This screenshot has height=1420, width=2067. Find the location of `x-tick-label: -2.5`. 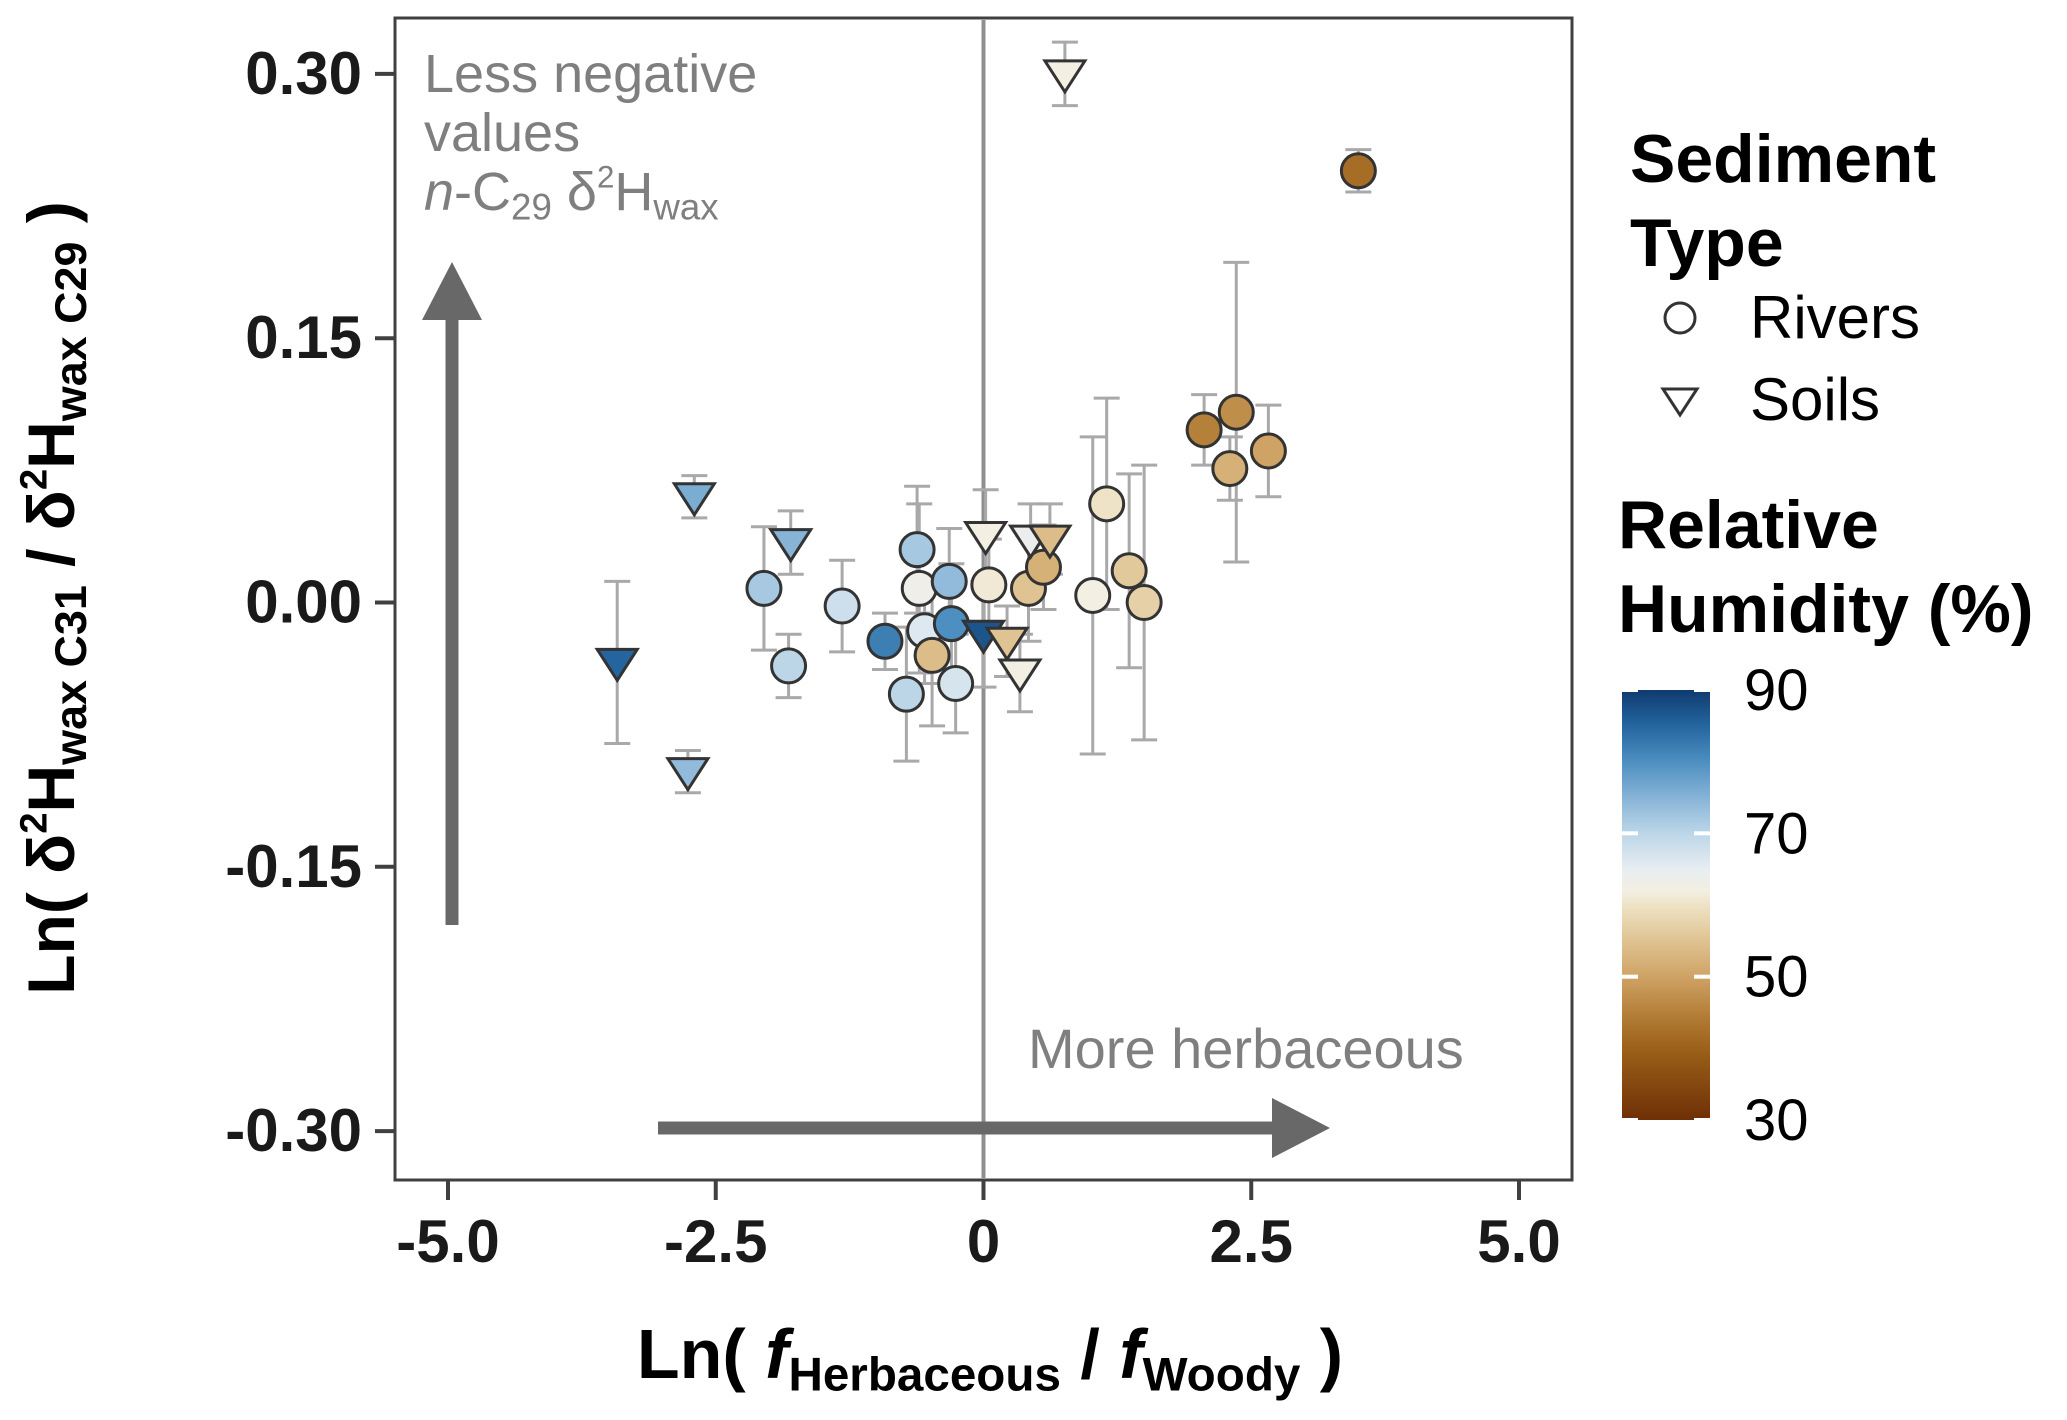

x-tick-label: -2.5 is located at coordinates (715, 1241).